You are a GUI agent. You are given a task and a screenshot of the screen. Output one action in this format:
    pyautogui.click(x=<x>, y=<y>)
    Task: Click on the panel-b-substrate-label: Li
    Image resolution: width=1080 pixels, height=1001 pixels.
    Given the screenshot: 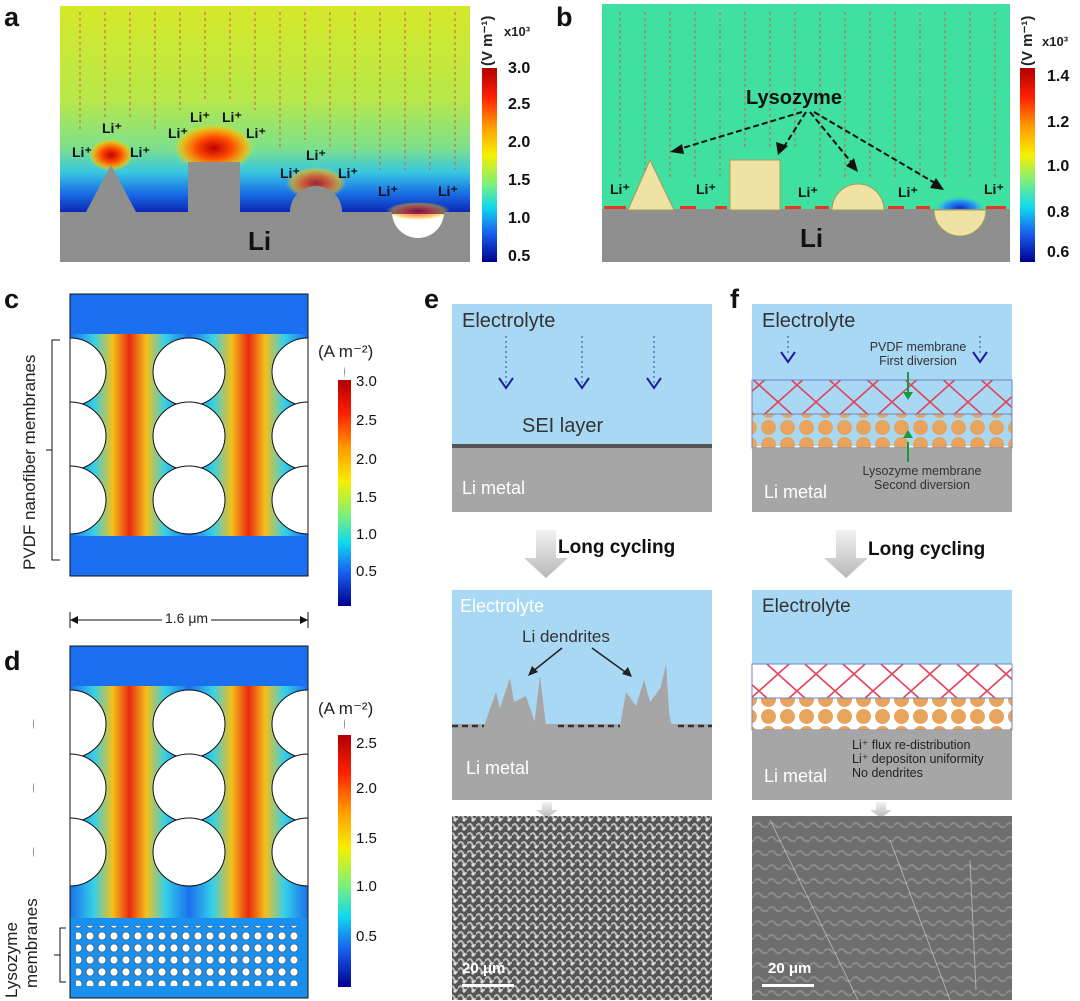 What is the action you would take?
    pyautogui.click(x=811, y=238)
    